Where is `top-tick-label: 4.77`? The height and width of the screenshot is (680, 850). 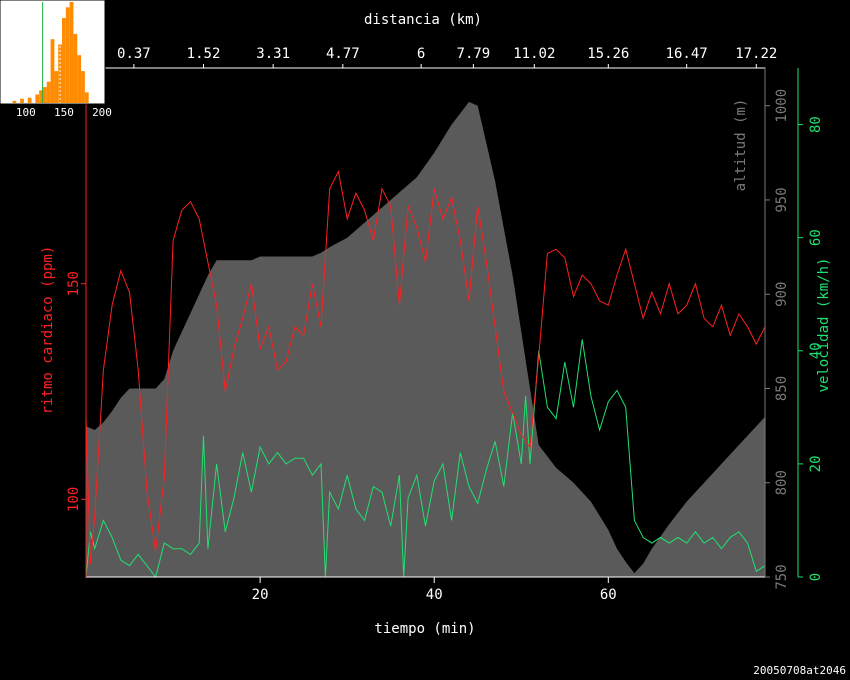
top-tick-label: 4.77 is located at coordinates (343, 54).